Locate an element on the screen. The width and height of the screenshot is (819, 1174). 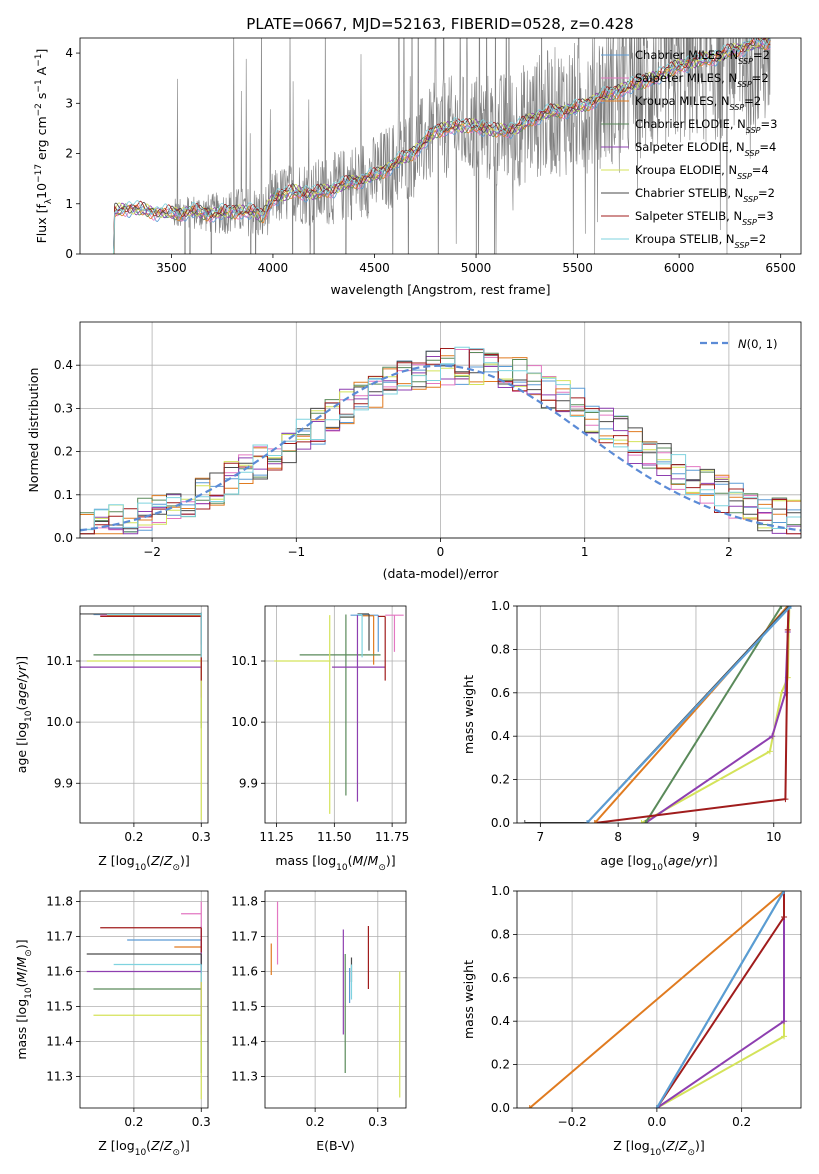
legend-label: Salpeter STELIB, NSSP=3 is located at coordinates (704, 218).